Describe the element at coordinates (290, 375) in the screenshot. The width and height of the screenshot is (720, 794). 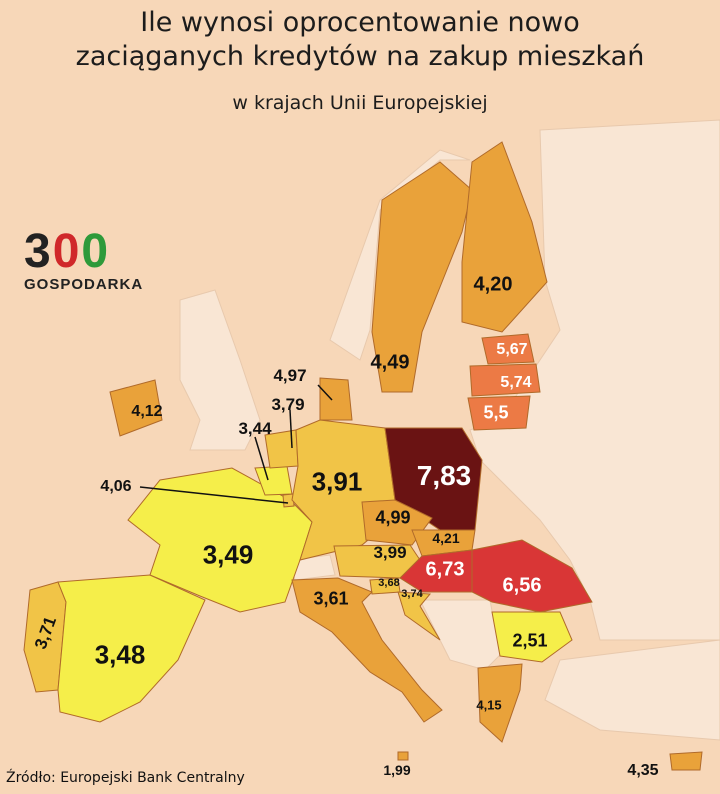
I see `value-denmark: 4,97` at that location.